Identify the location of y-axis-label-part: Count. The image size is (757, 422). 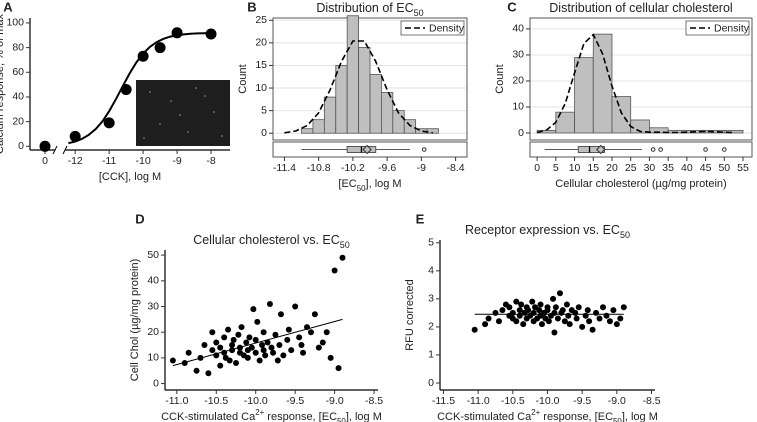
(500, 78).